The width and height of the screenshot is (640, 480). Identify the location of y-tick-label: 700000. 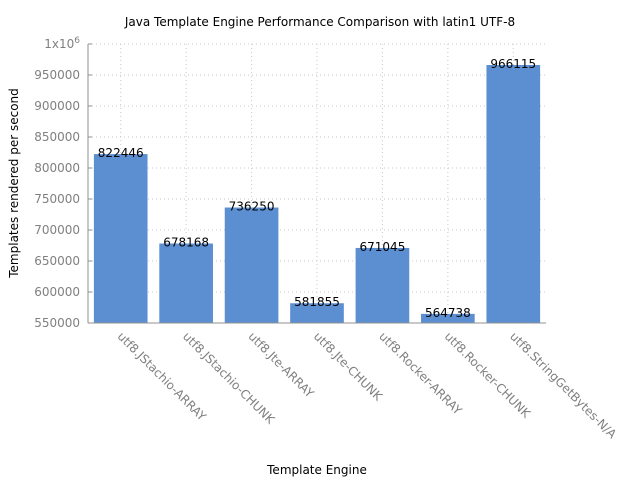
(57, 230).